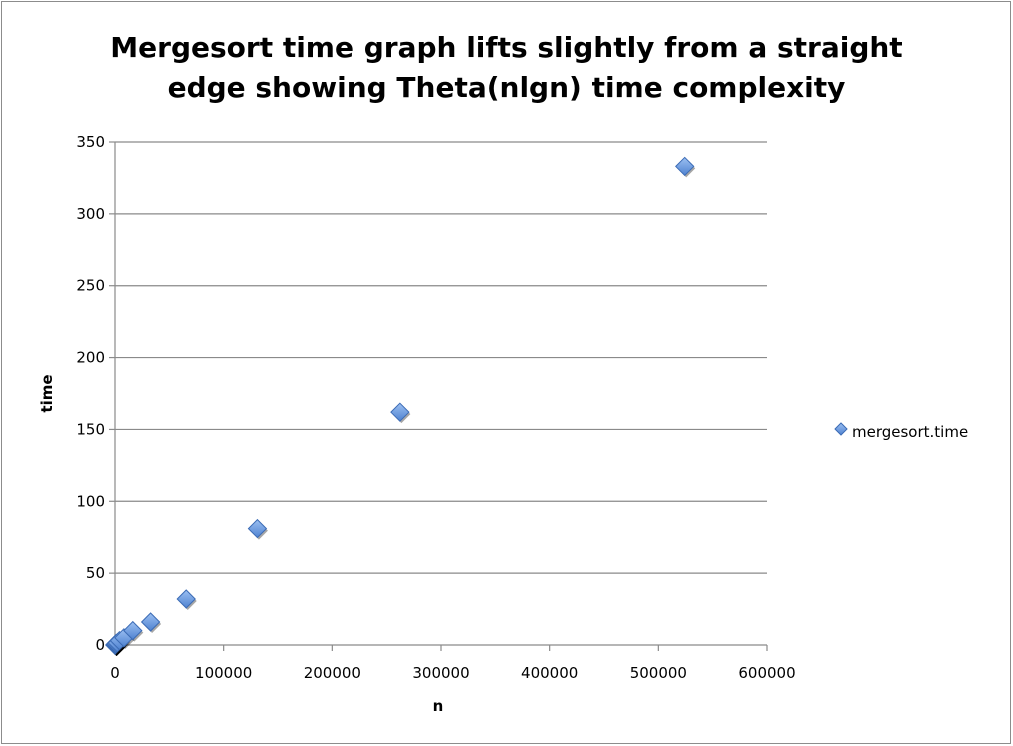 This screenshot has width=1013, height=746. What do you see at coordinates (910, 432) in the screenshot?
I see `legend-label: mergesort.time` at bounding box center [910, 432].